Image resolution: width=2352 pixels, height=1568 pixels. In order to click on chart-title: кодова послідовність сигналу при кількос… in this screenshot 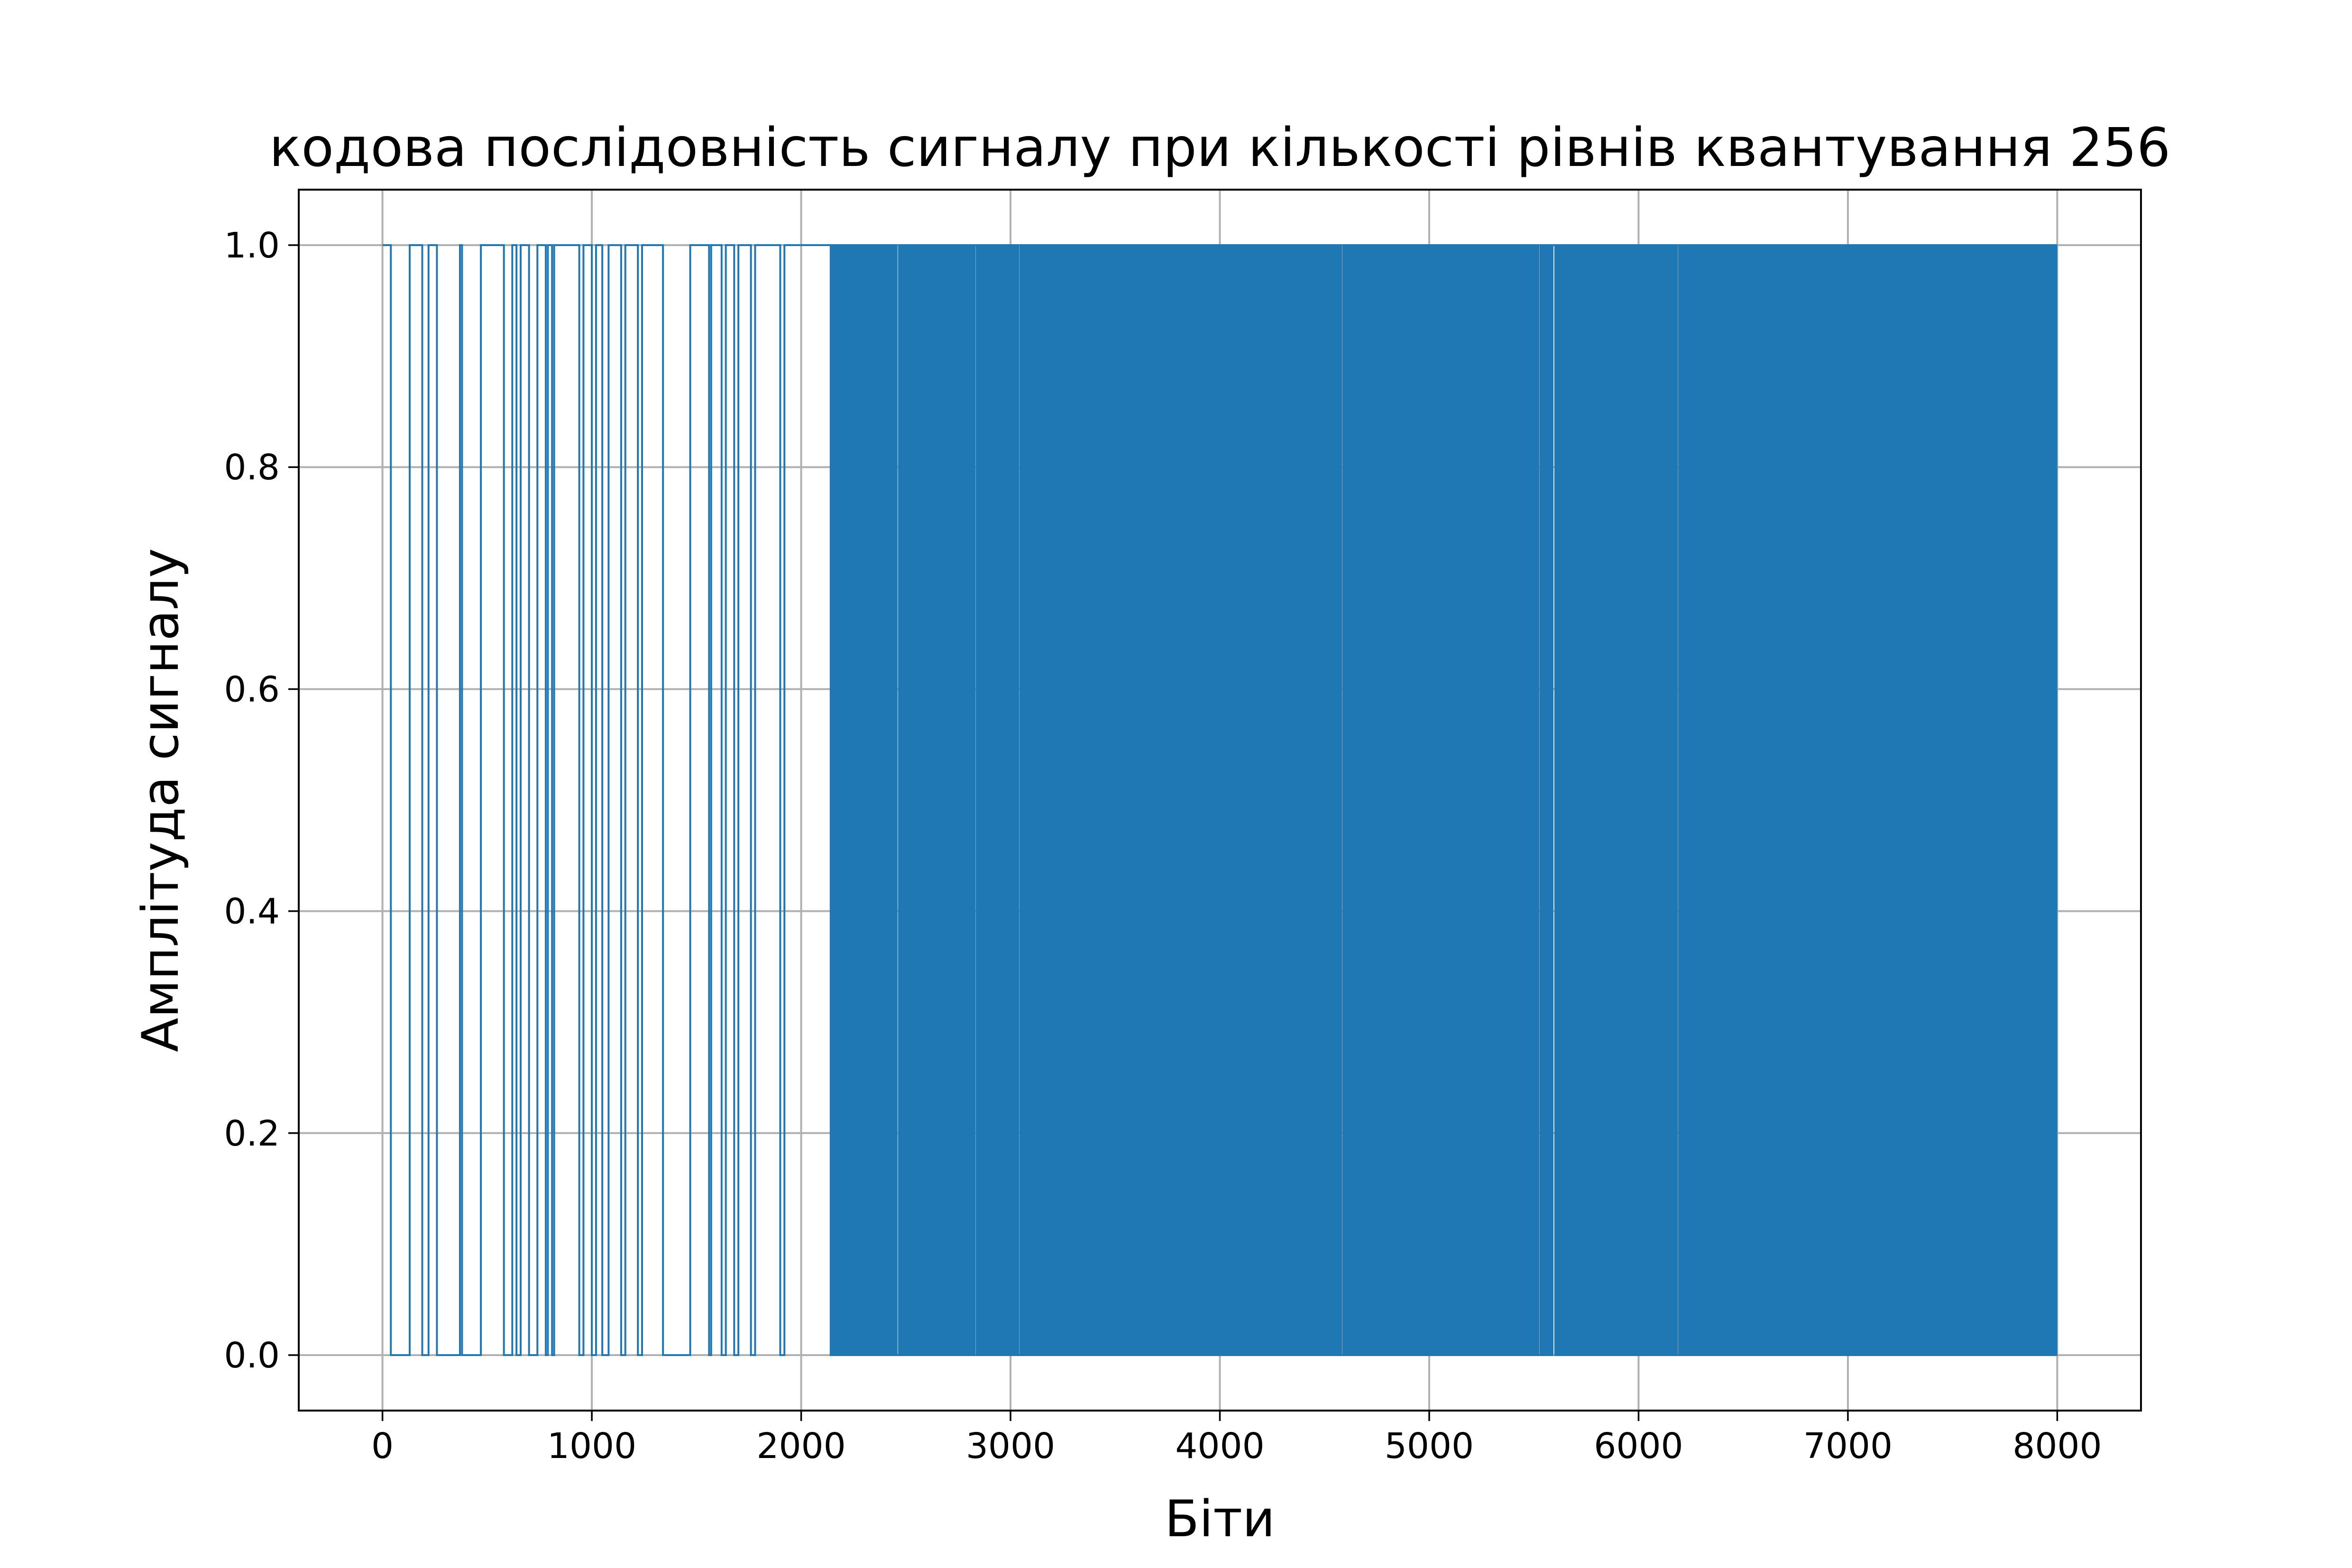, I will do `click(1220, 148)`.